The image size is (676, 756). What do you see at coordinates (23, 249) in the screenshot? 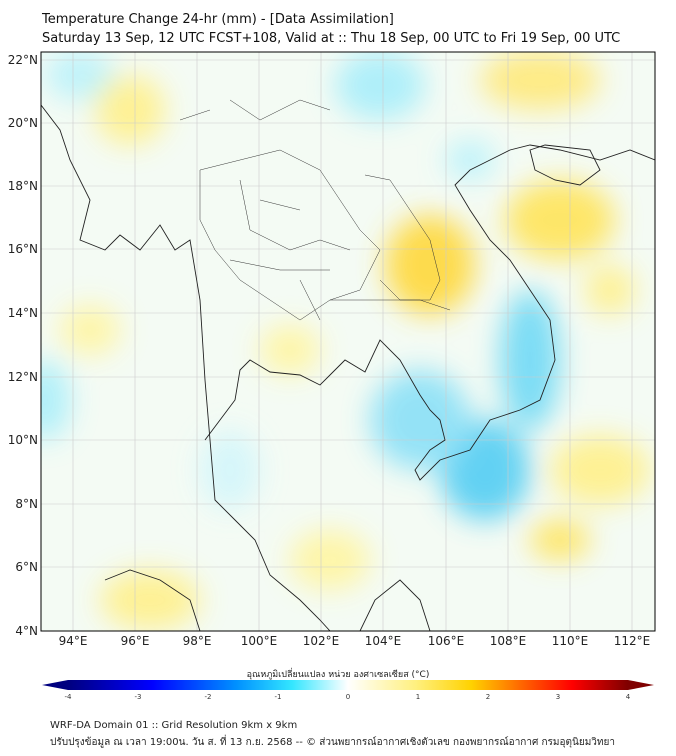
I see `lat-label: 16°N` at bounding box center [23, 249].